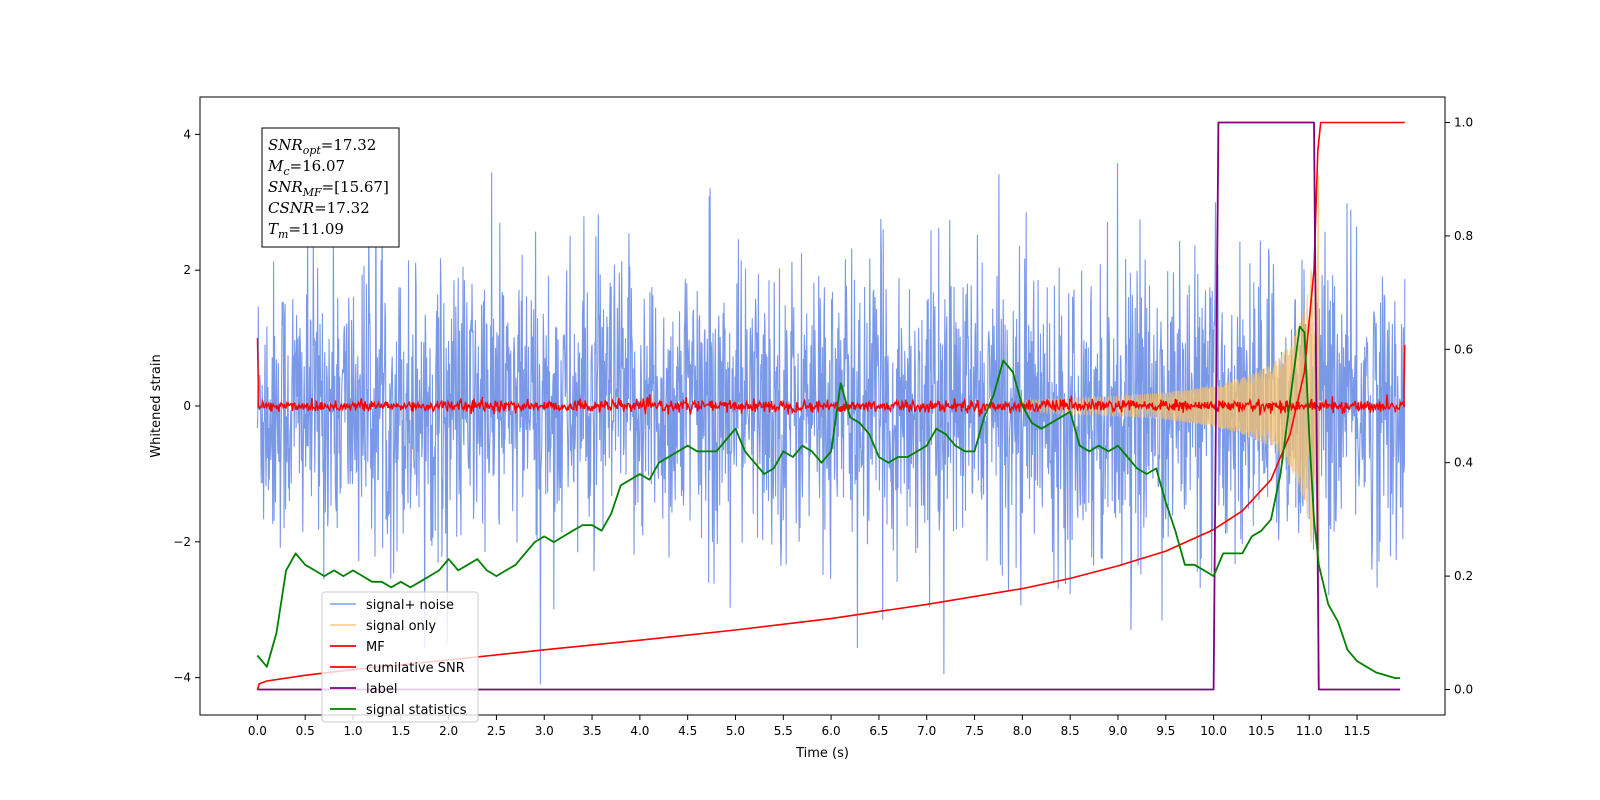  I want to click on y-tick-label: 0, so click(187, 406).